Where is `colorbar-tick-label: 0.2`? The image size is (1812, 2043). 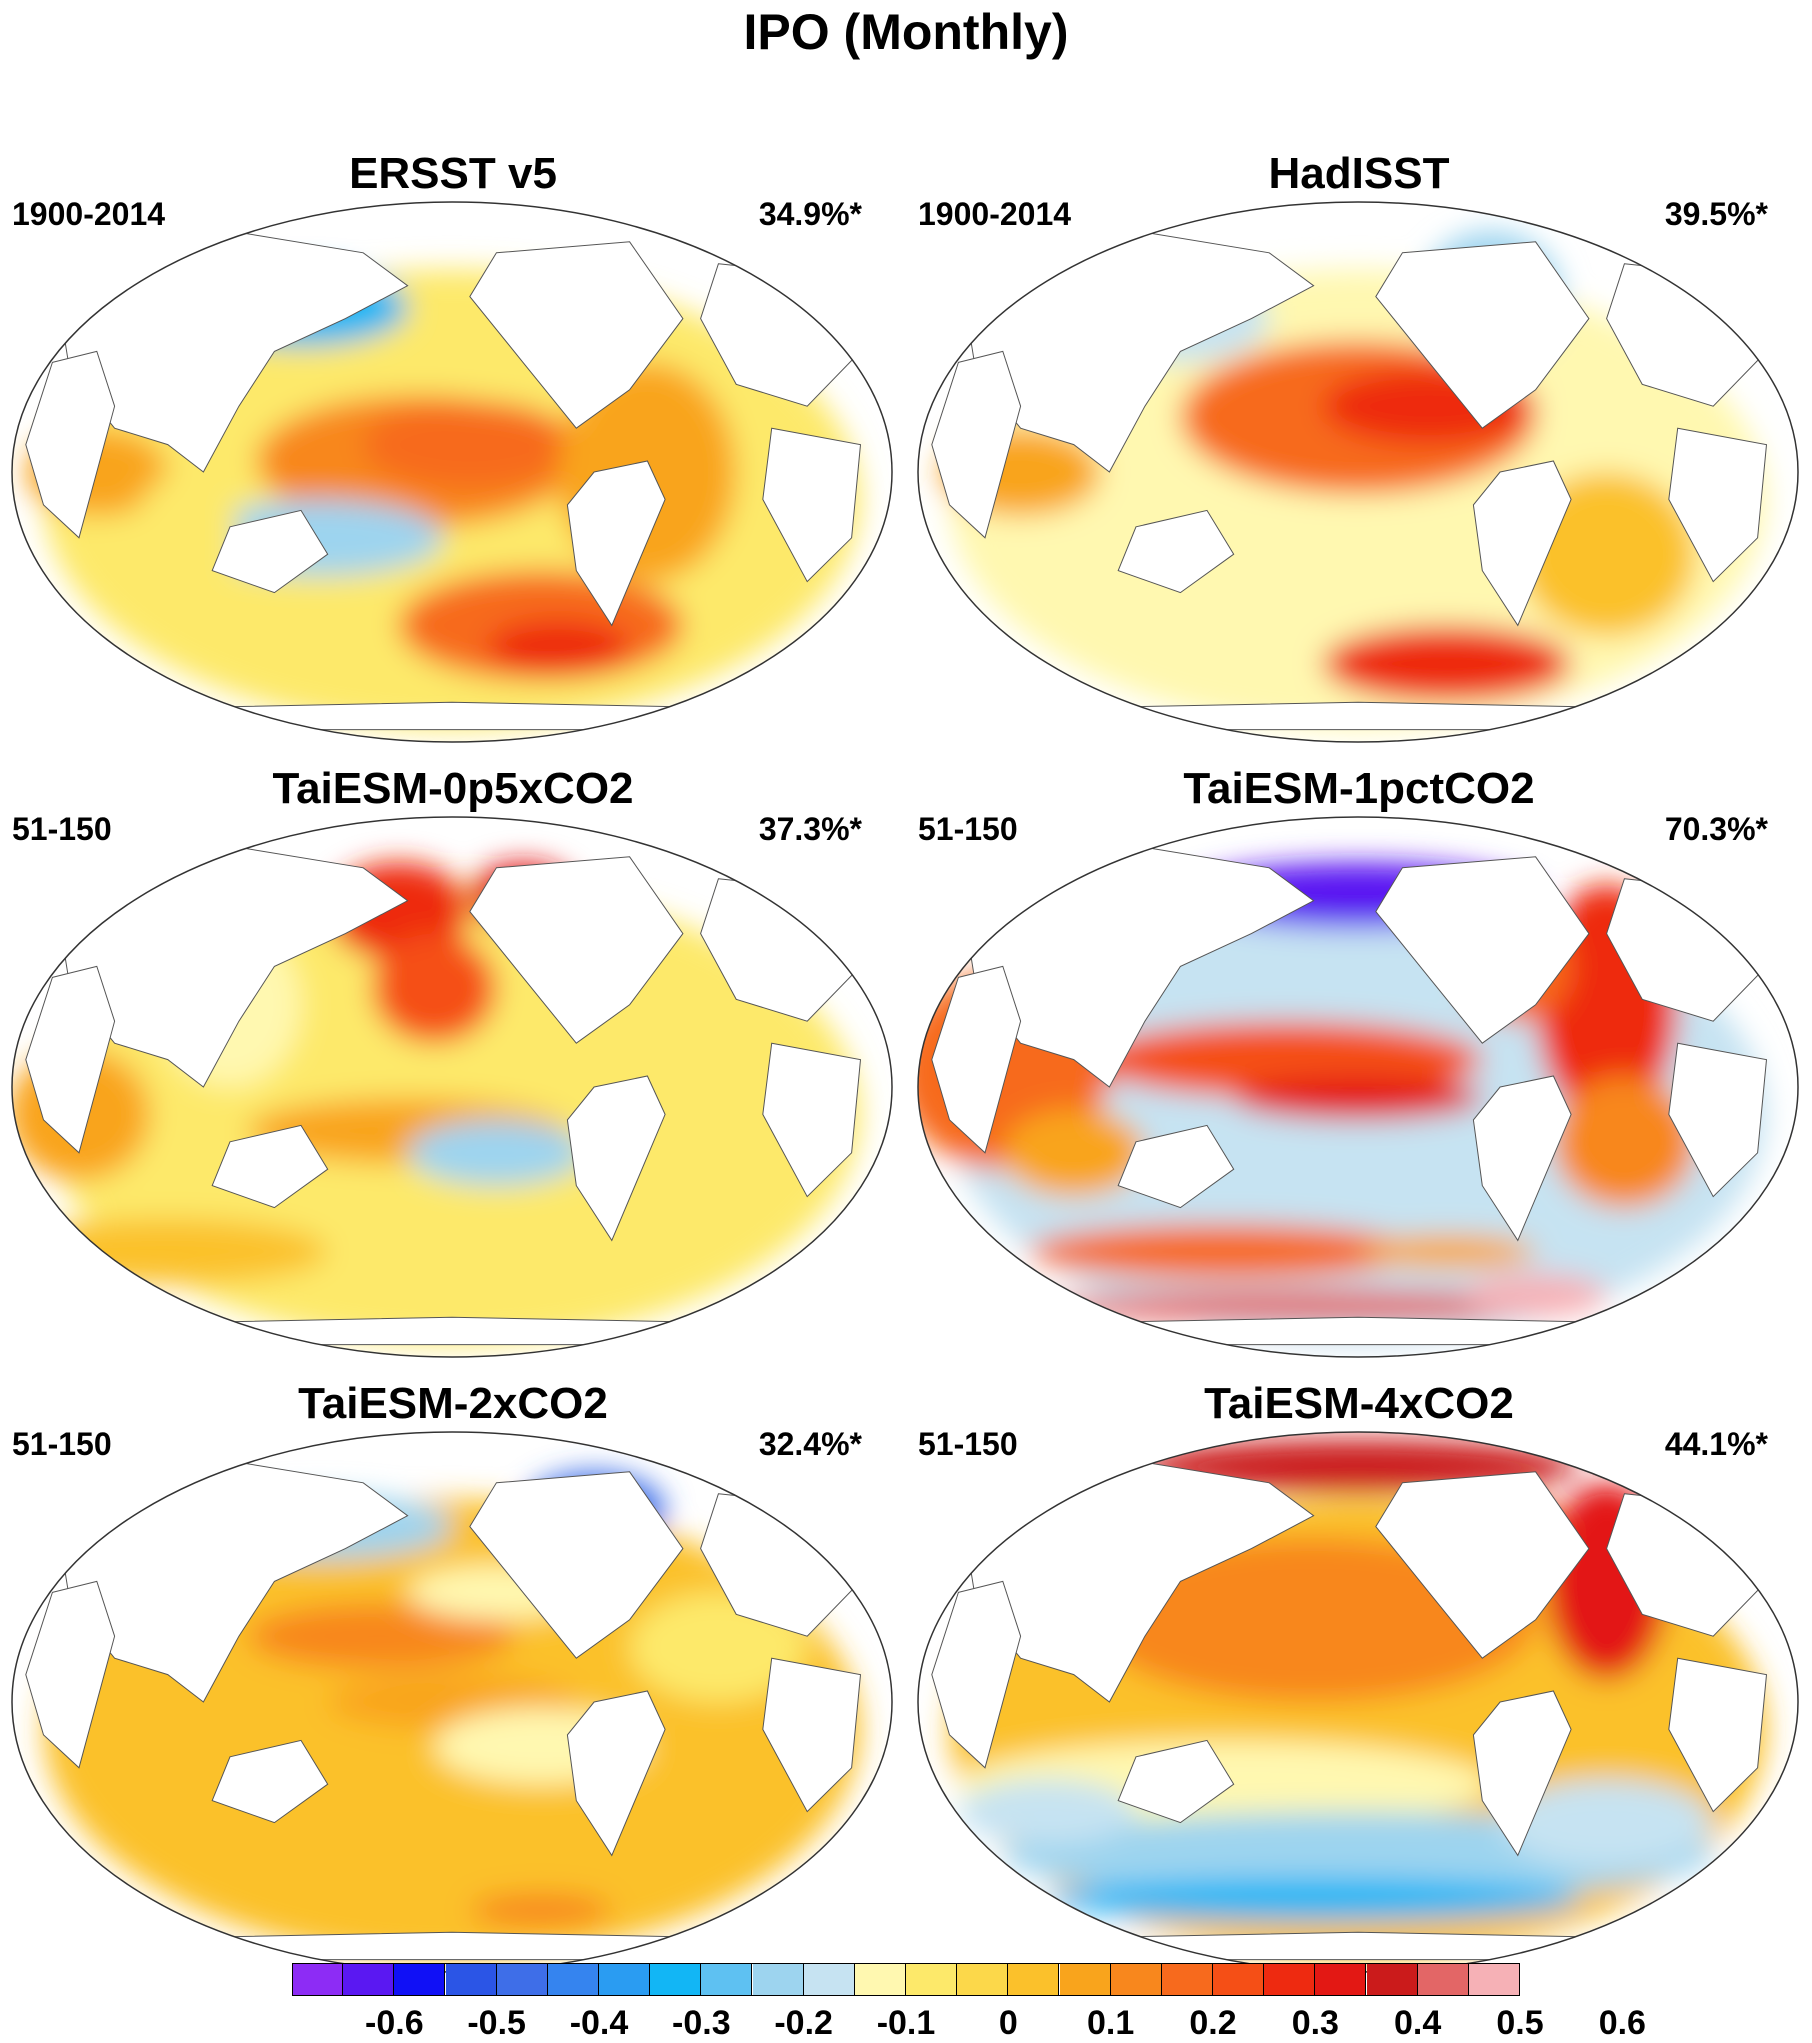
colorbar-tick-label: 0.2 is located at coordinates (1213, 2023).